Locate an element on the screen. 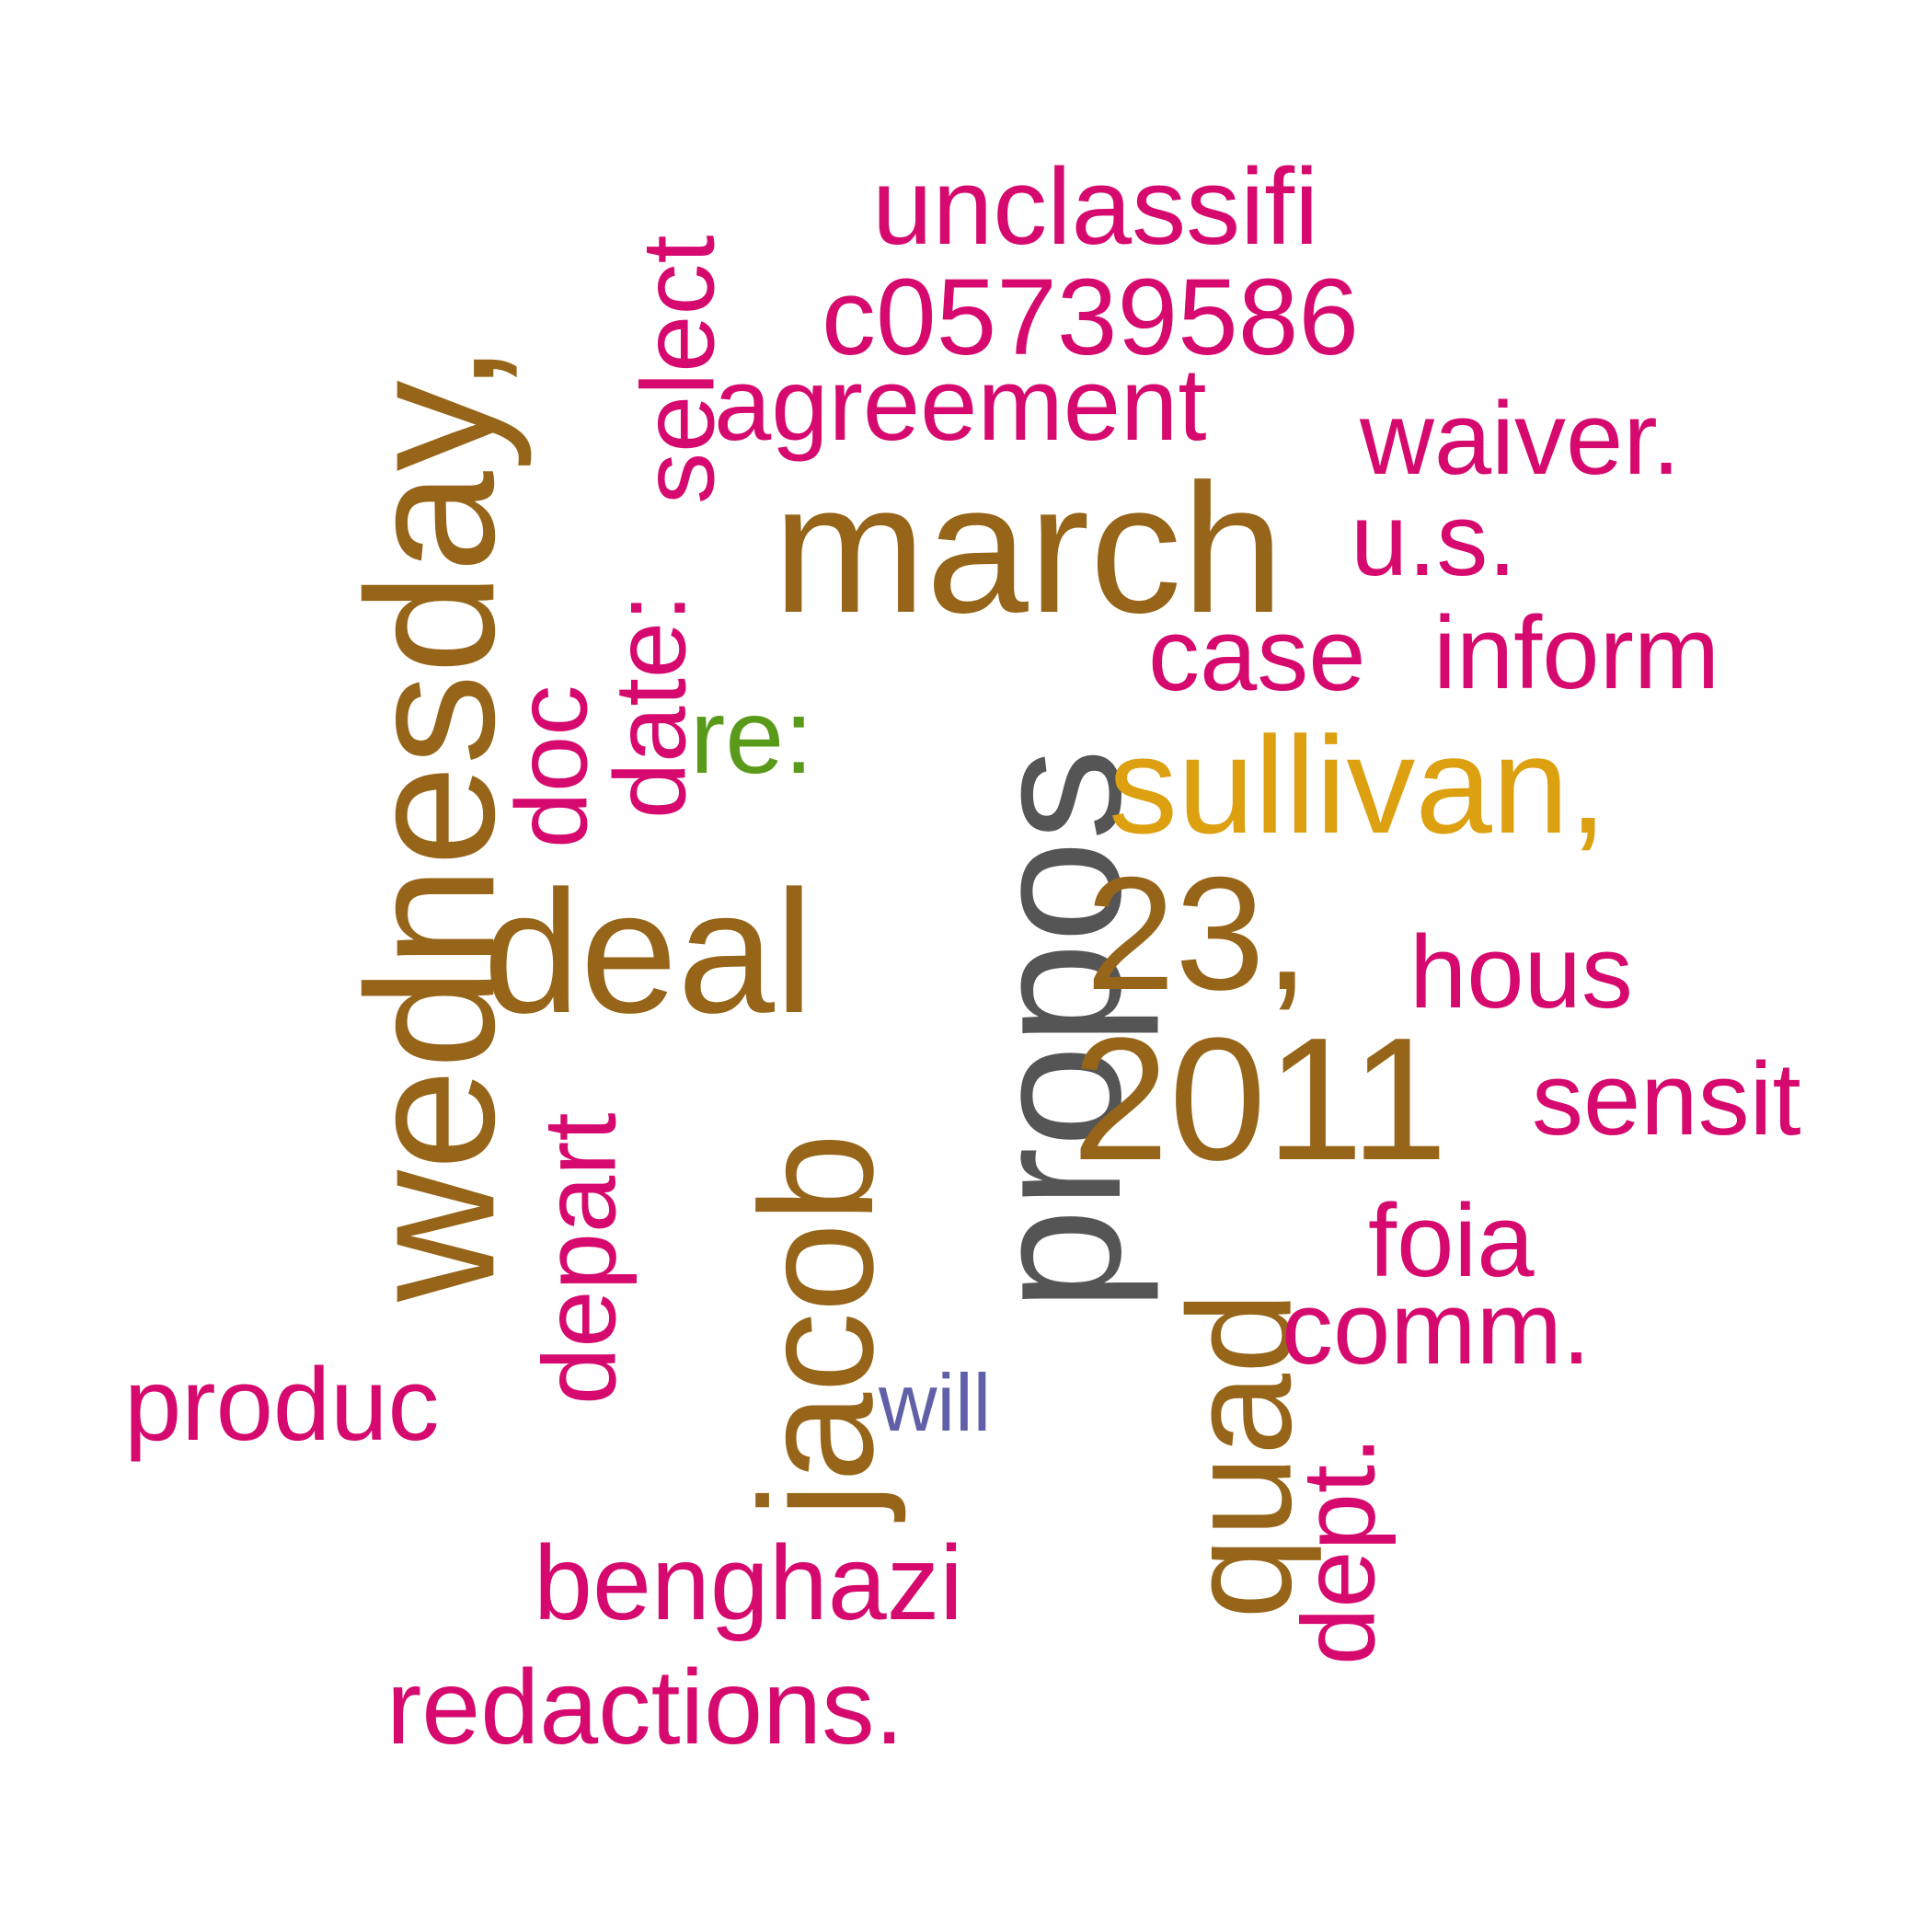 This screenshot has width=1932, height=1932. word-produc: produc is located at coordinates (281, 1404).